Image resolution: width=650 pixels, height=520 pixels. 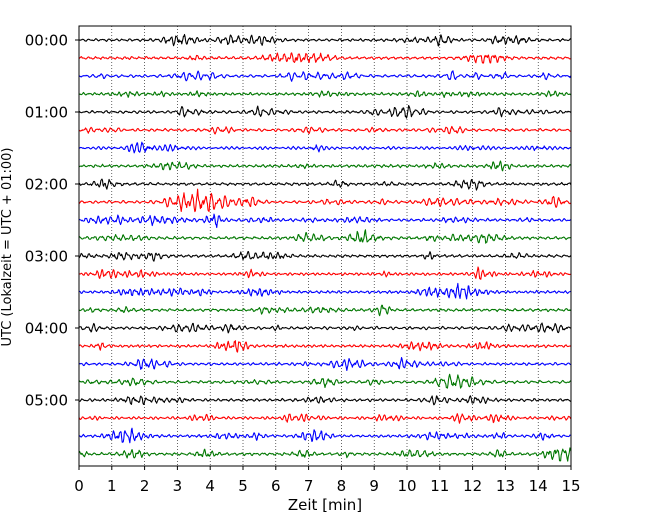 I want to click on y-tick-label-4: 04:00, so click(x=46, y=329).